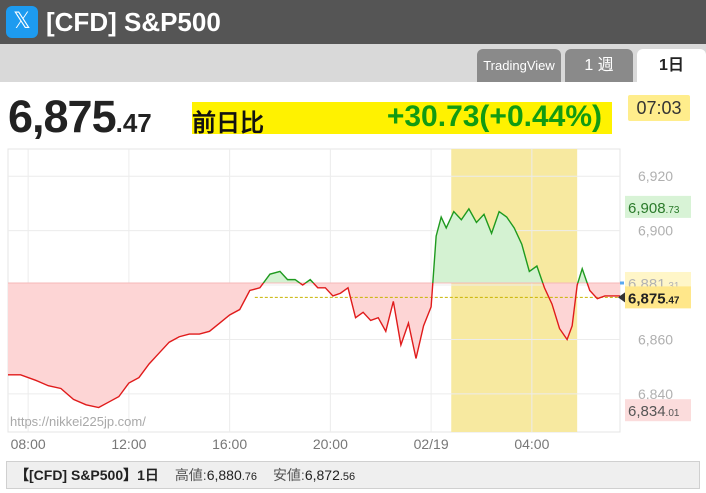 Image resolution: width=706 pixels, height=493 pixels. What do you see at coordinates (22, 22) in the screenshot?
I see `x-logo-icon: 𝕏` at bounding box center [22, 22].